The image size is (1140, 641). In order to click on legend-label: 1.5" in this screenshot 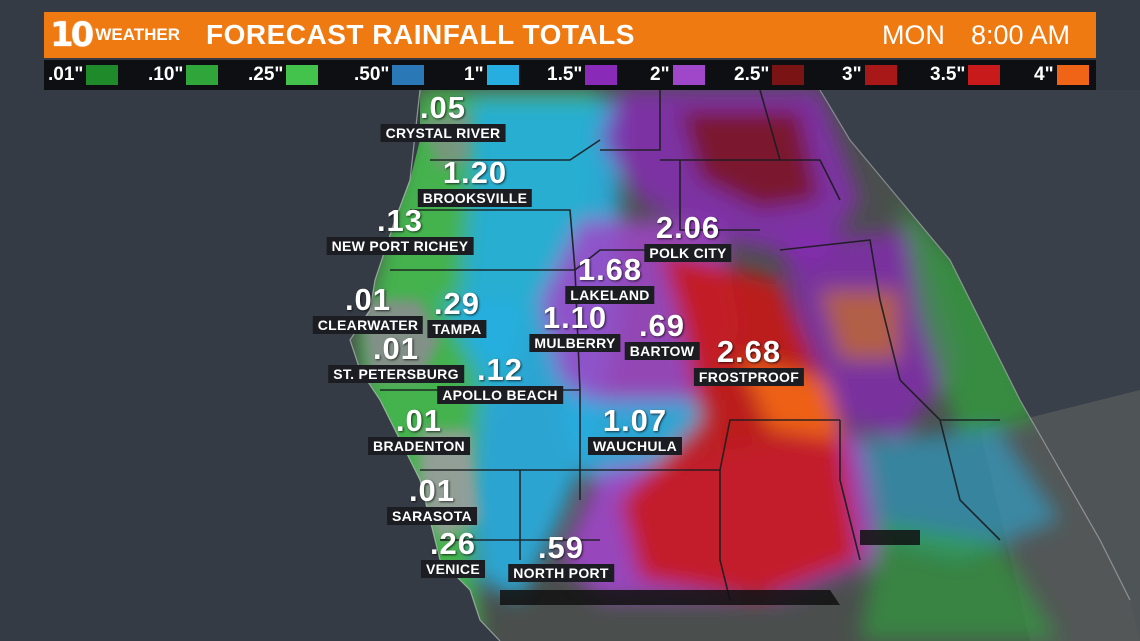, I will do `click(565, 74)`.